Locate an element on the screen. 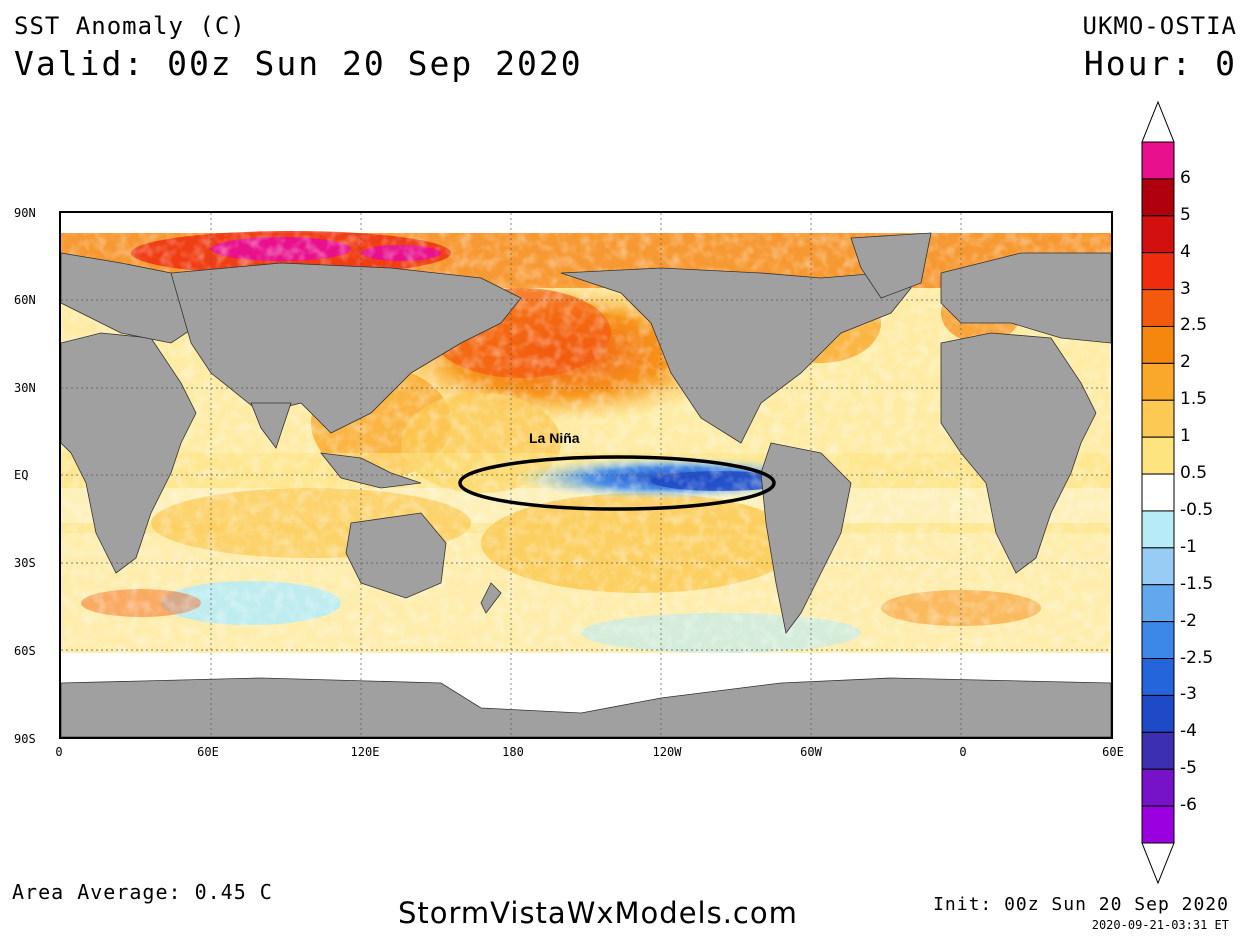 The image size is (1251, 938). area-average: Area Average: 0.45 C is located at coordinates (142, 892).